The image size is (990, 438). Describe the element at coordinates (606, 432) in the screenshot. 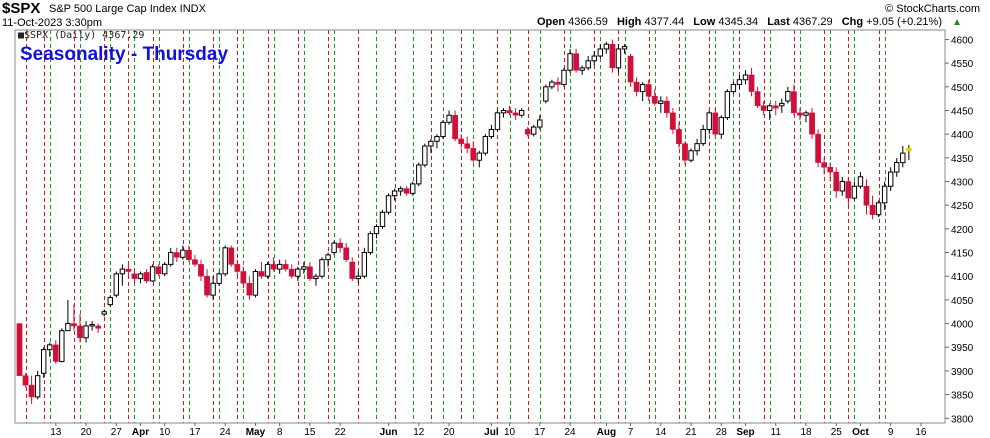

I see `x-tick-label: Aug` at that location.